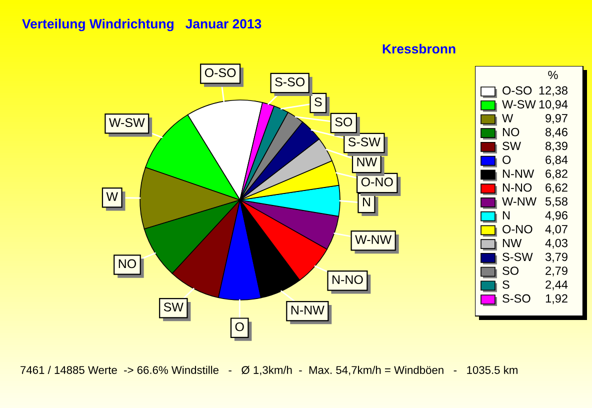  What do you see at coordinates (142, 25) in the screenshot?
I see `chart-title: Verteilung Windrichtung Januar 2013` at bounding box center [142, 25].